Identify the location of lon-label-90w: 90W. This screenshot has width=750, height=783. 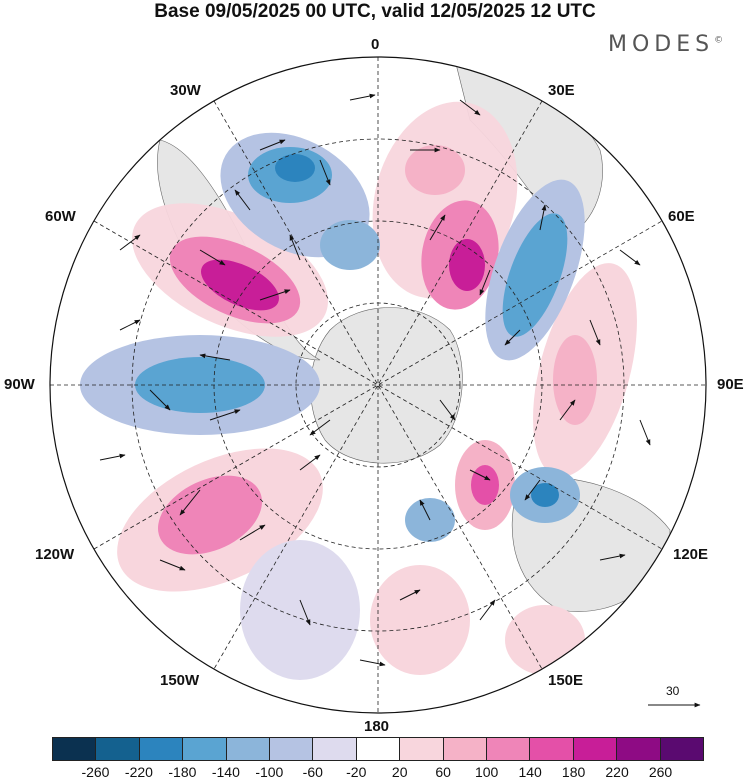
(19, 384).